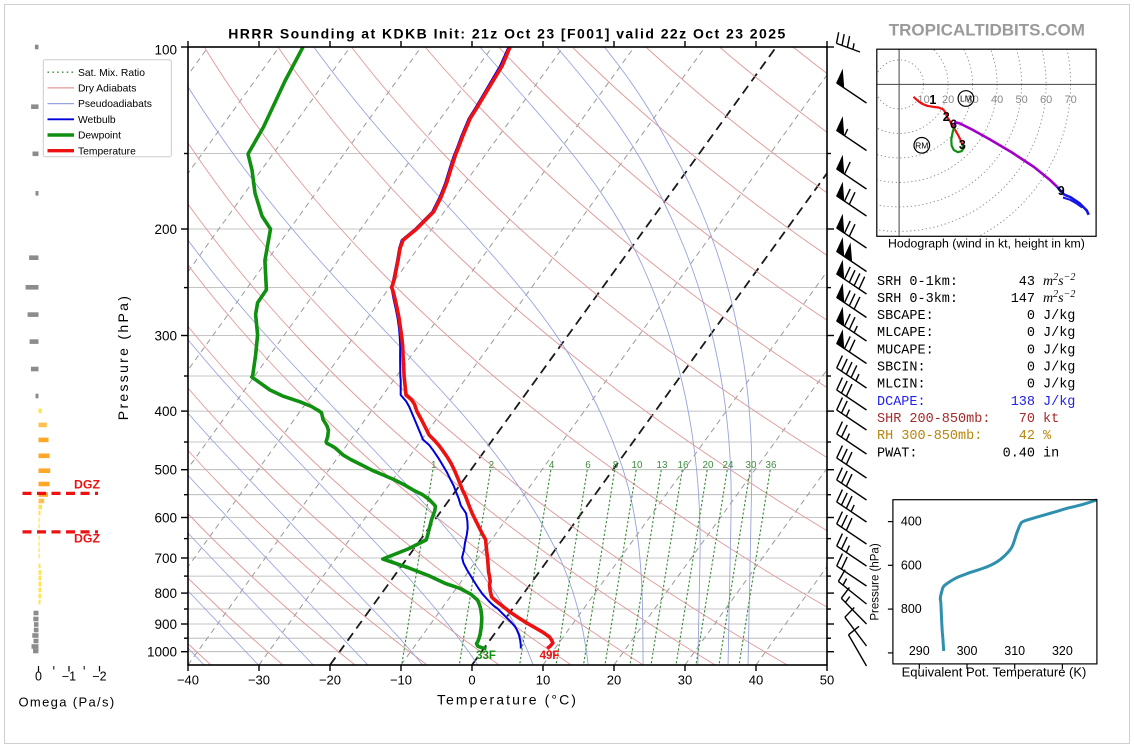 Image resolution: width=1134 pixels, height=753 pixels. I want to click on svg-text: 60, so click(1046, 100).